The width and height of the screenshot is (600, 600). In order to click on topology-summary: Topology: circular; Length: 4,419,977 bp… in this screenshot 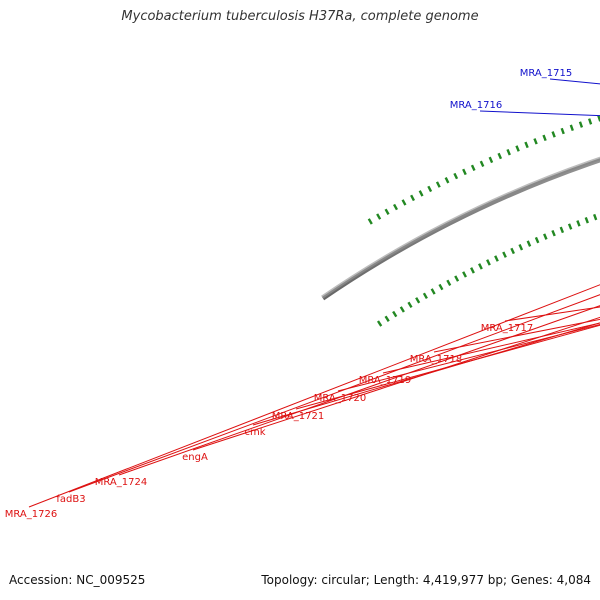, I will do `click(426, 580)`.